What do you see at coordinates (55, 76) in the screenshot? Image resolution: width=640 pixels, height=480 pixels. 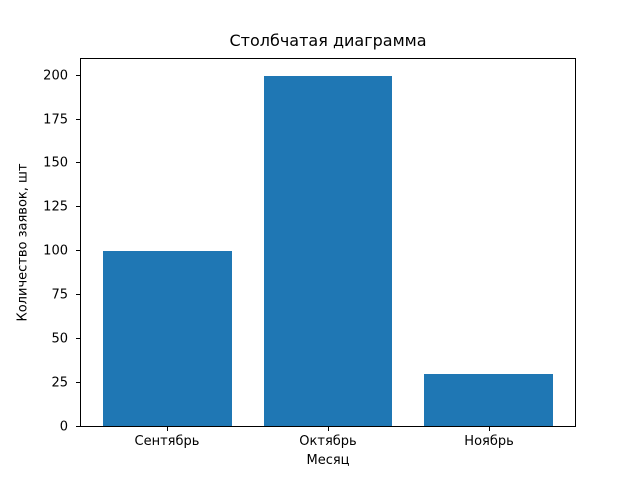 I see `y-tick-label: 200` at bounding box center [55, 76].